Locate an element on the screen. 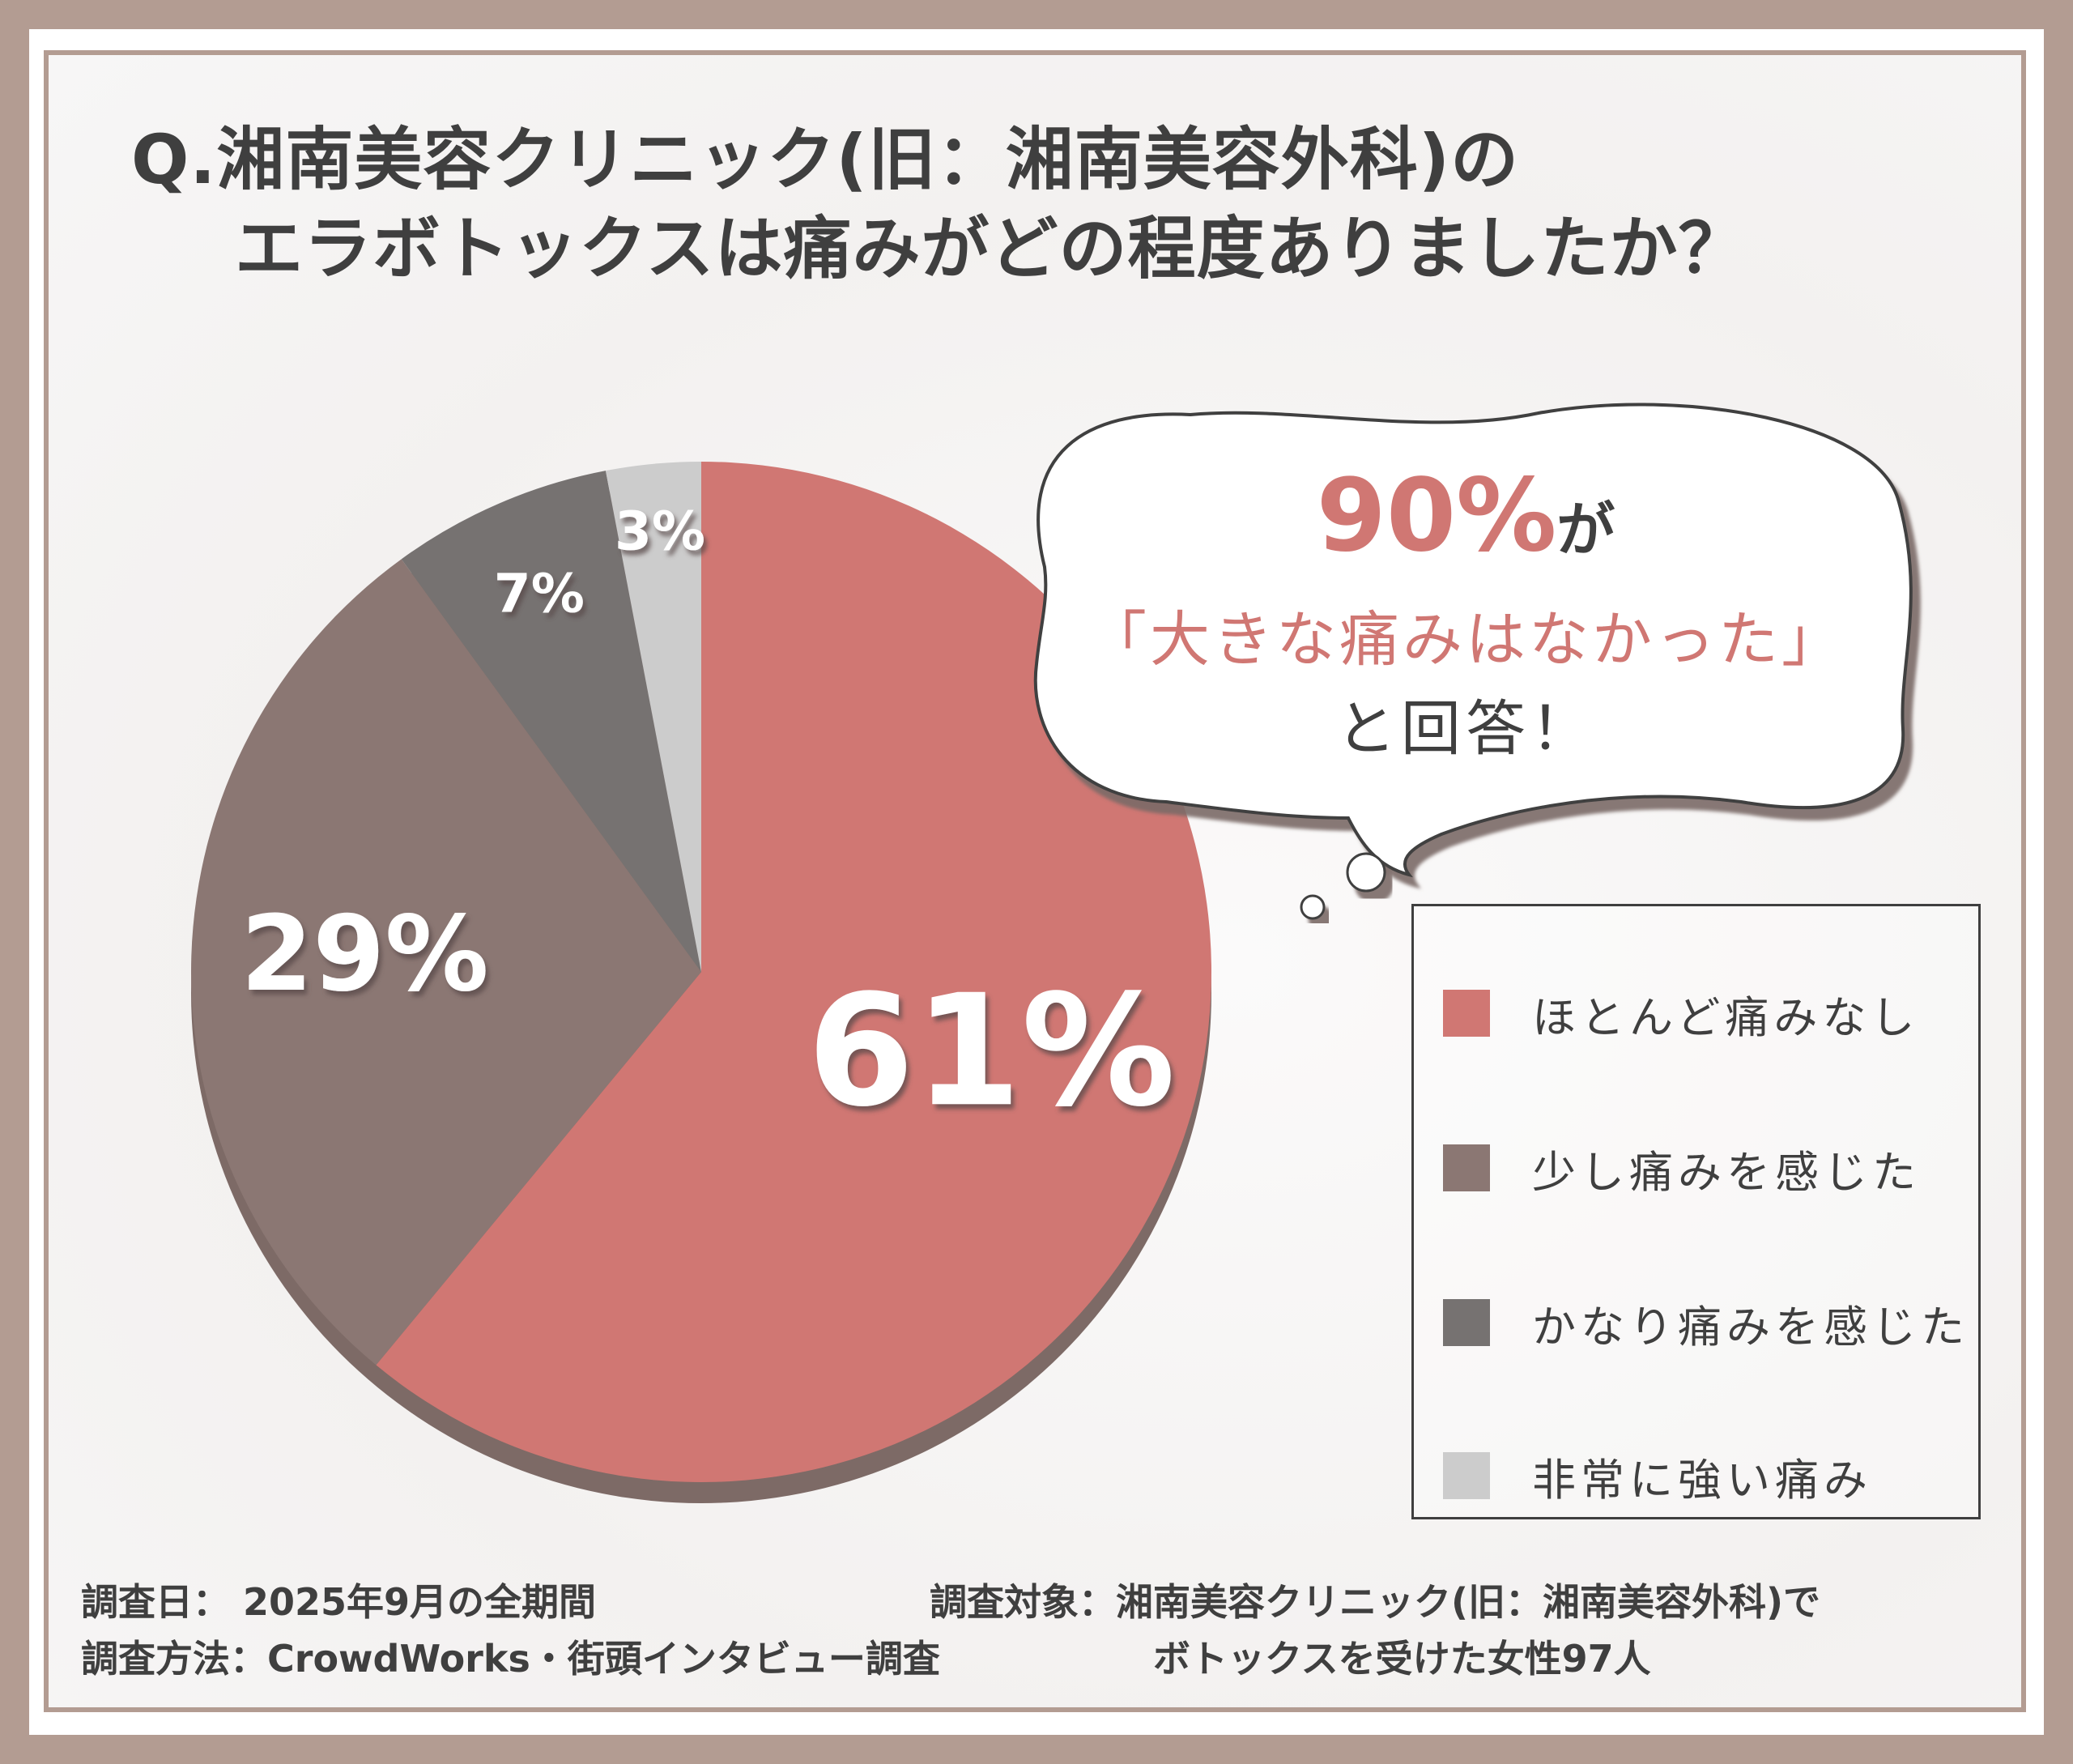  callout-percent: 90% is located at coordinates (1437, 516).